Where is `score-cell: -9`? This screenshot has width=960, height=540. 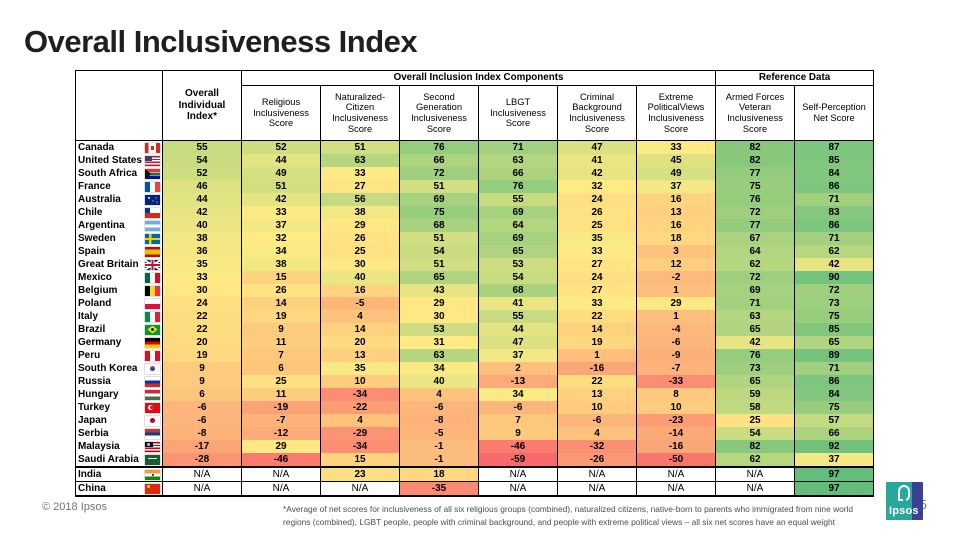
score-cell: -9 is located at coordinates (676, 355).